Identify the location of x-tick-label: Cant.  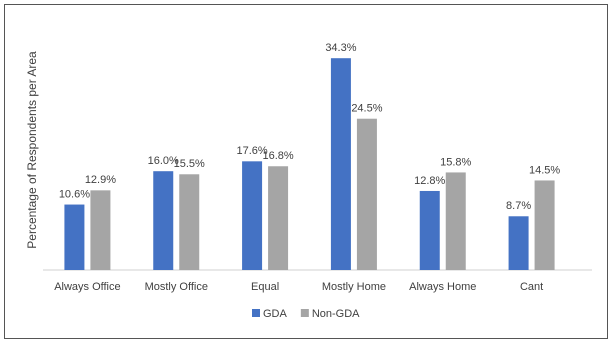
(531, 287).